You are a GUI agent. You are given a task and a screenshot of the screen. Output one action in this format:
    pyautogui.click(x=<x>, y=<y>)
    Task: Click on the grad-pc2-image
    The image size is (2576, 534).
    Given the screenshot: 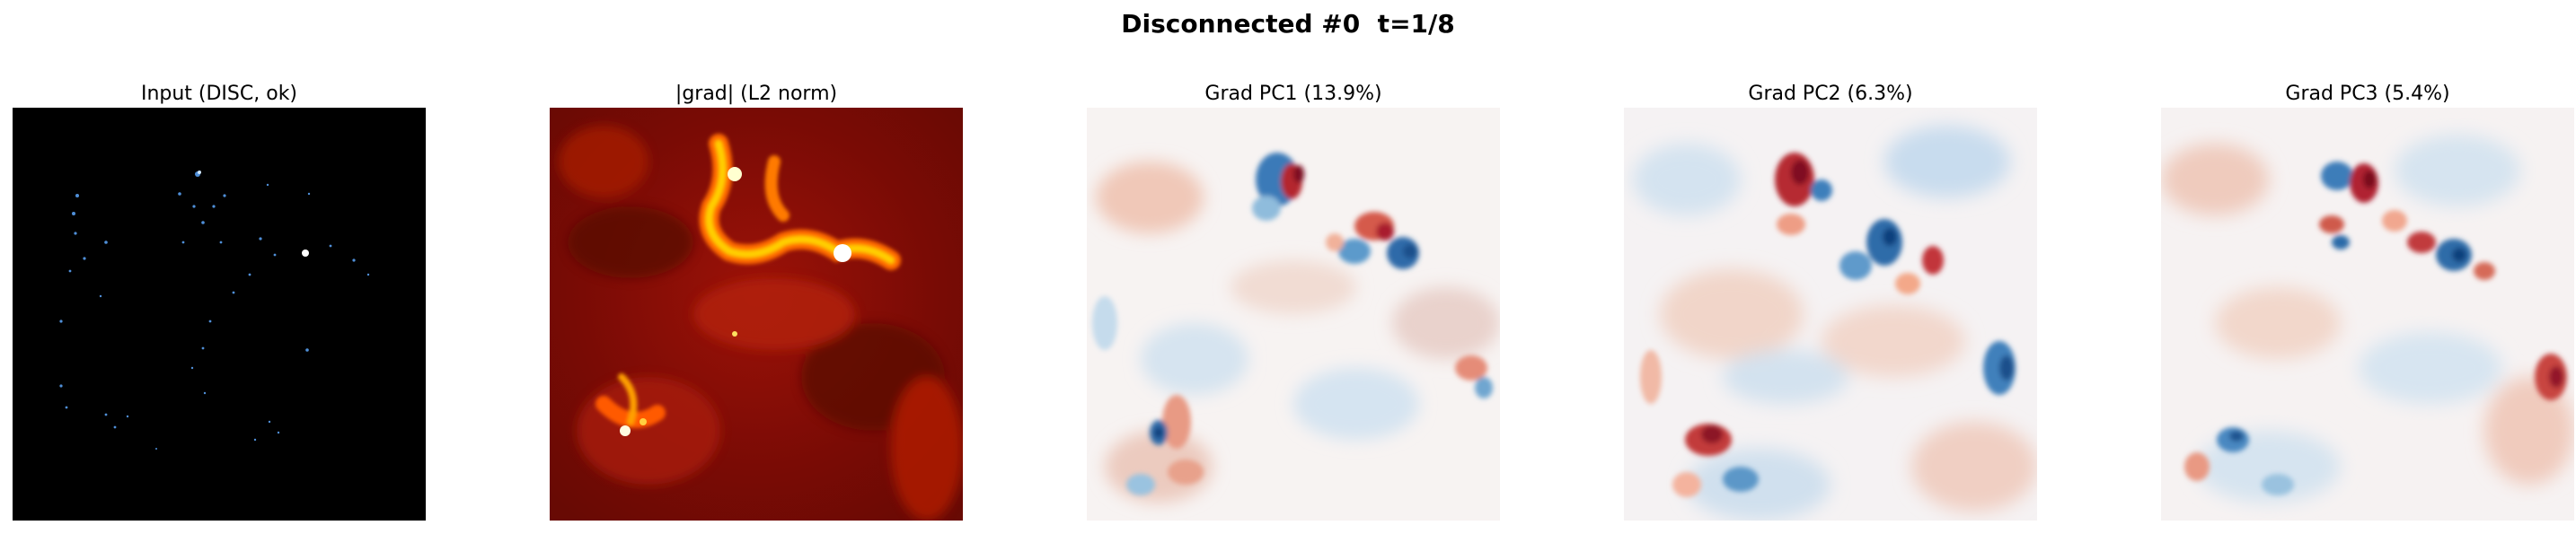 What is the action you would take?
    pyautogui.click(x=1830, y=314)
    